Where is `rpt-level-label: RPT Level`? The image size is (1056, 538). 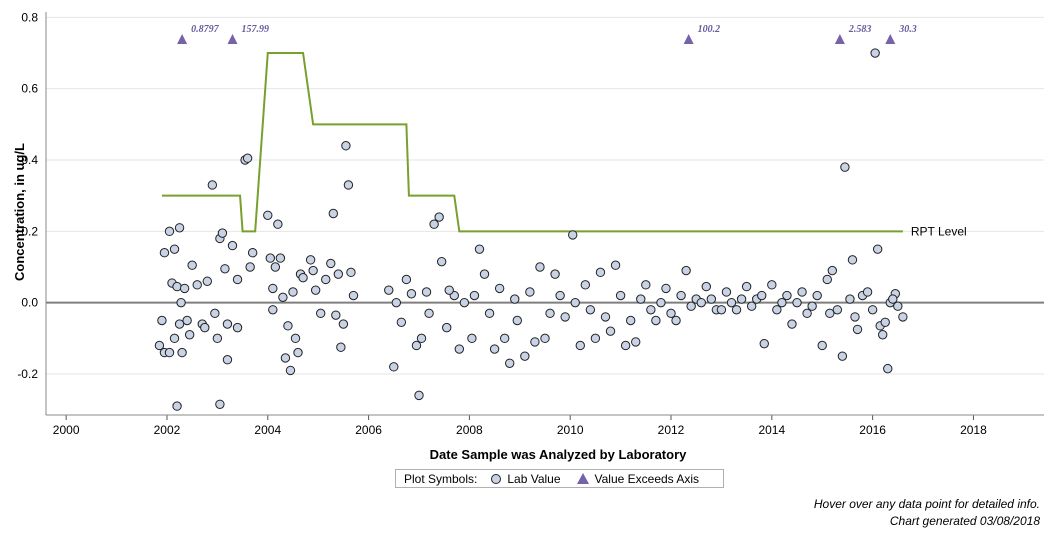
rpt-level-label: RPT Level is located at coordinates (939, 231).